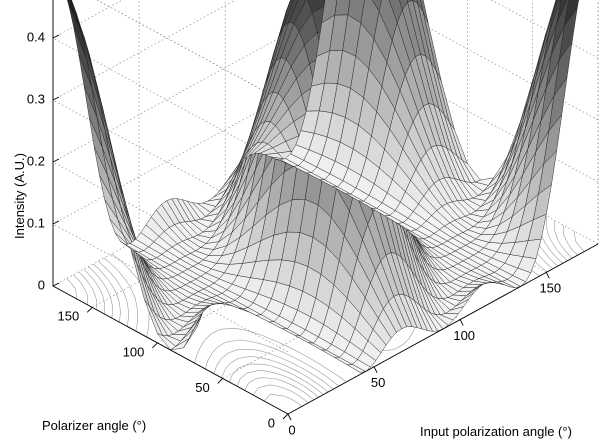 The height and width of the screenshot is (444, 616). Describe the element at coordinates (378, 382) in the screenshot. I see `x-tick-label: 50` at that location.